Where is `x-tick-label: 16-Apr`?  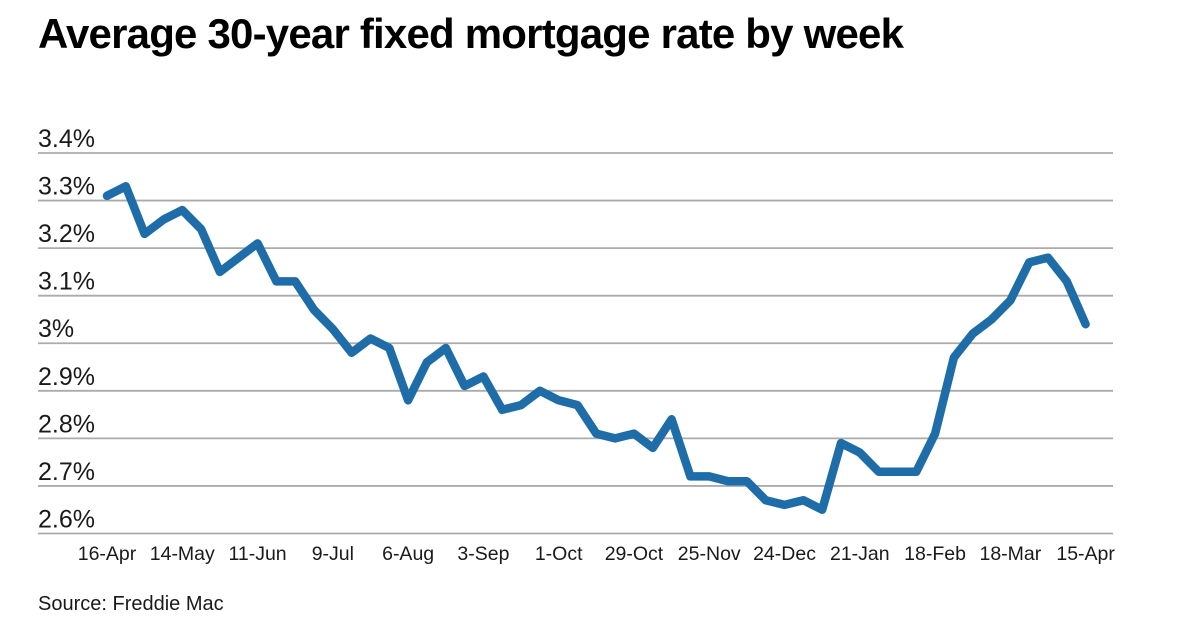 x-tick-label: 16-Apr is located at coordinates (107, 554).